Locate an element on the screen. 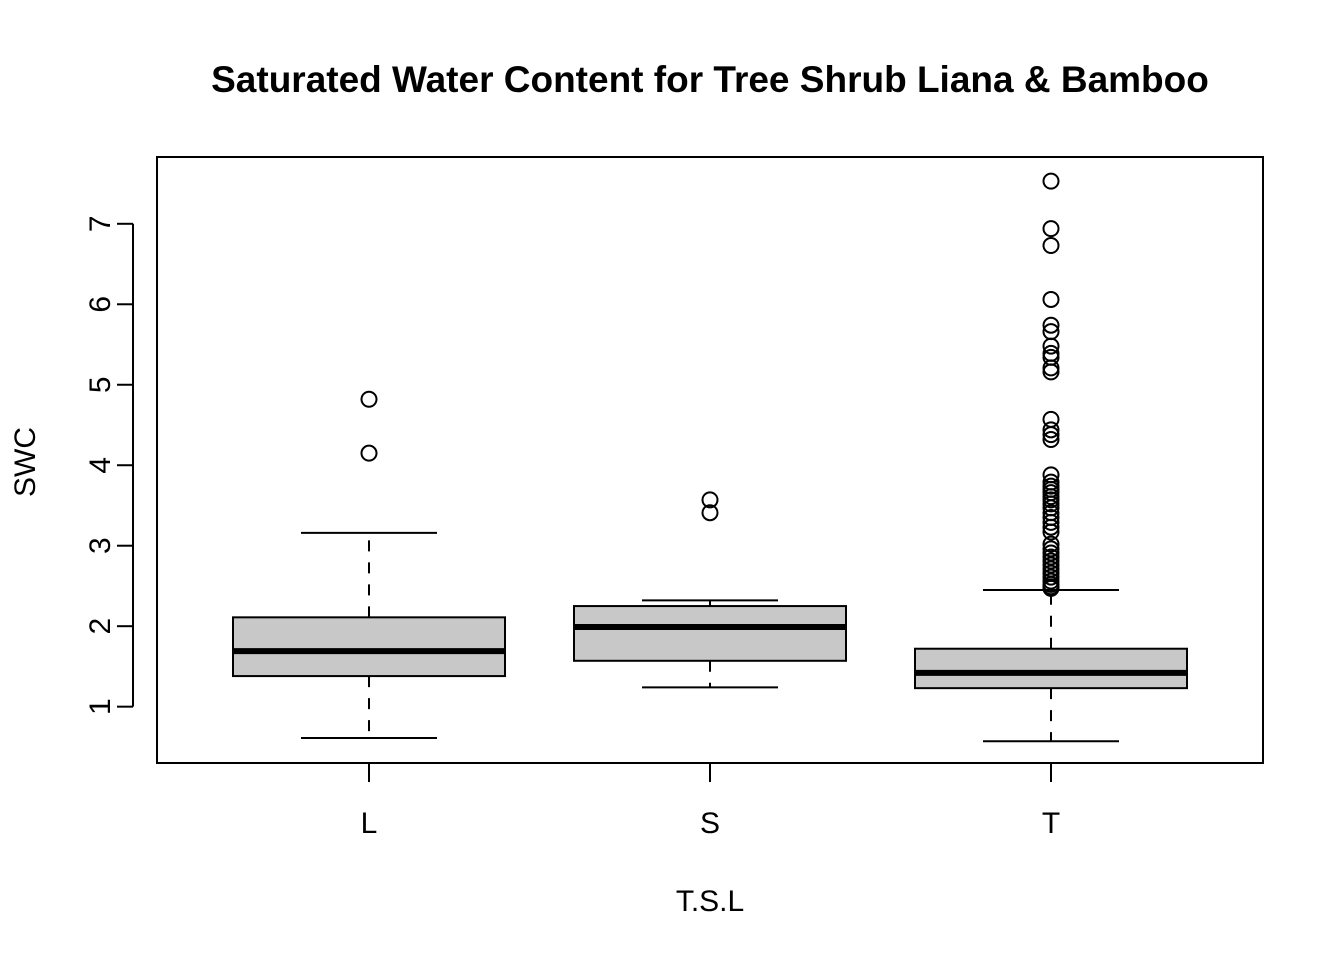 This screenshot has height=960, width=1344. x-axis-label: T.S.L is located at coordinates (710, 901).